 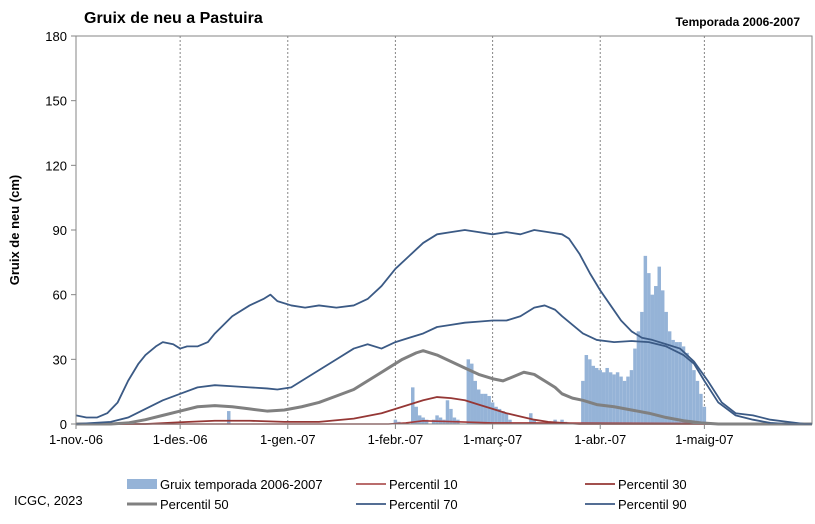 I want to click on y-axis-label: Gruix de neu (cm), so click(x=14, y=230).